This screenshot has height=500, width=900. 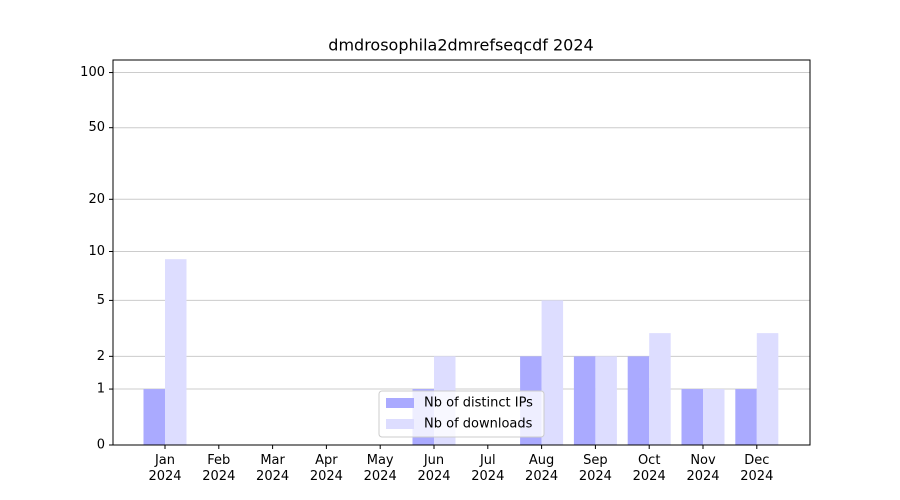 I want to click on y-tick-label: 2, so click(x=101, y=356).